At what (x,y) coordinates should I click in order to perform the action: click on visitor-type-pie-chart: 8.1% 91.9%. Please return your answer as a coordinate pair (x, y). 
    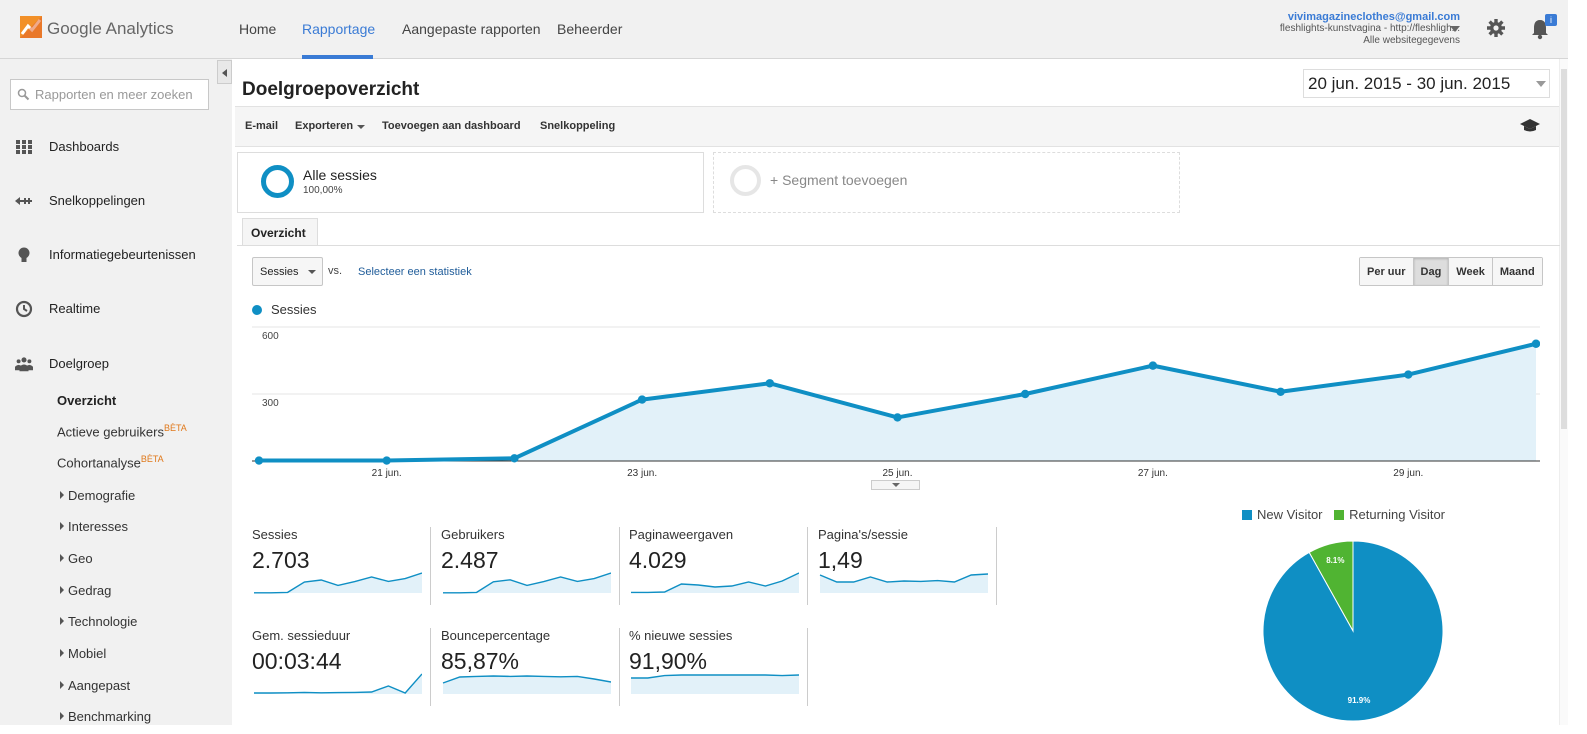
    Looking at the image, I should click on (1354, 632).